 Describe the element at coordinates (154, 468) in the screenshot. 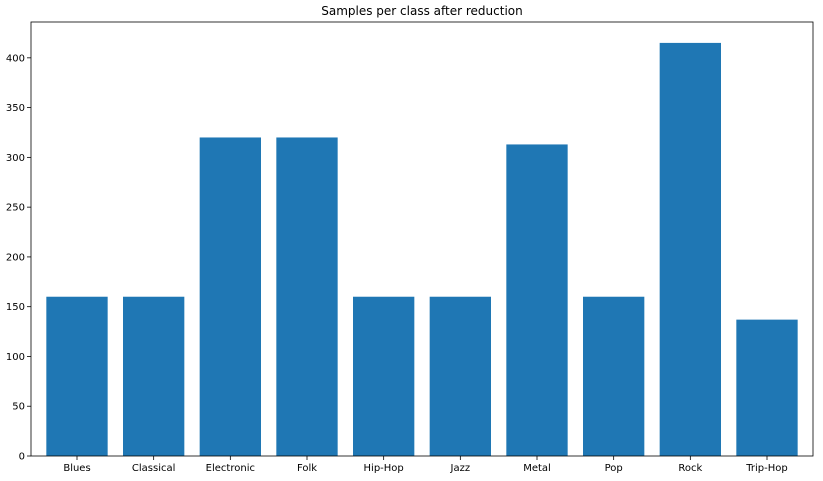

I see `x-tick-label-classical: Classical` at that location.